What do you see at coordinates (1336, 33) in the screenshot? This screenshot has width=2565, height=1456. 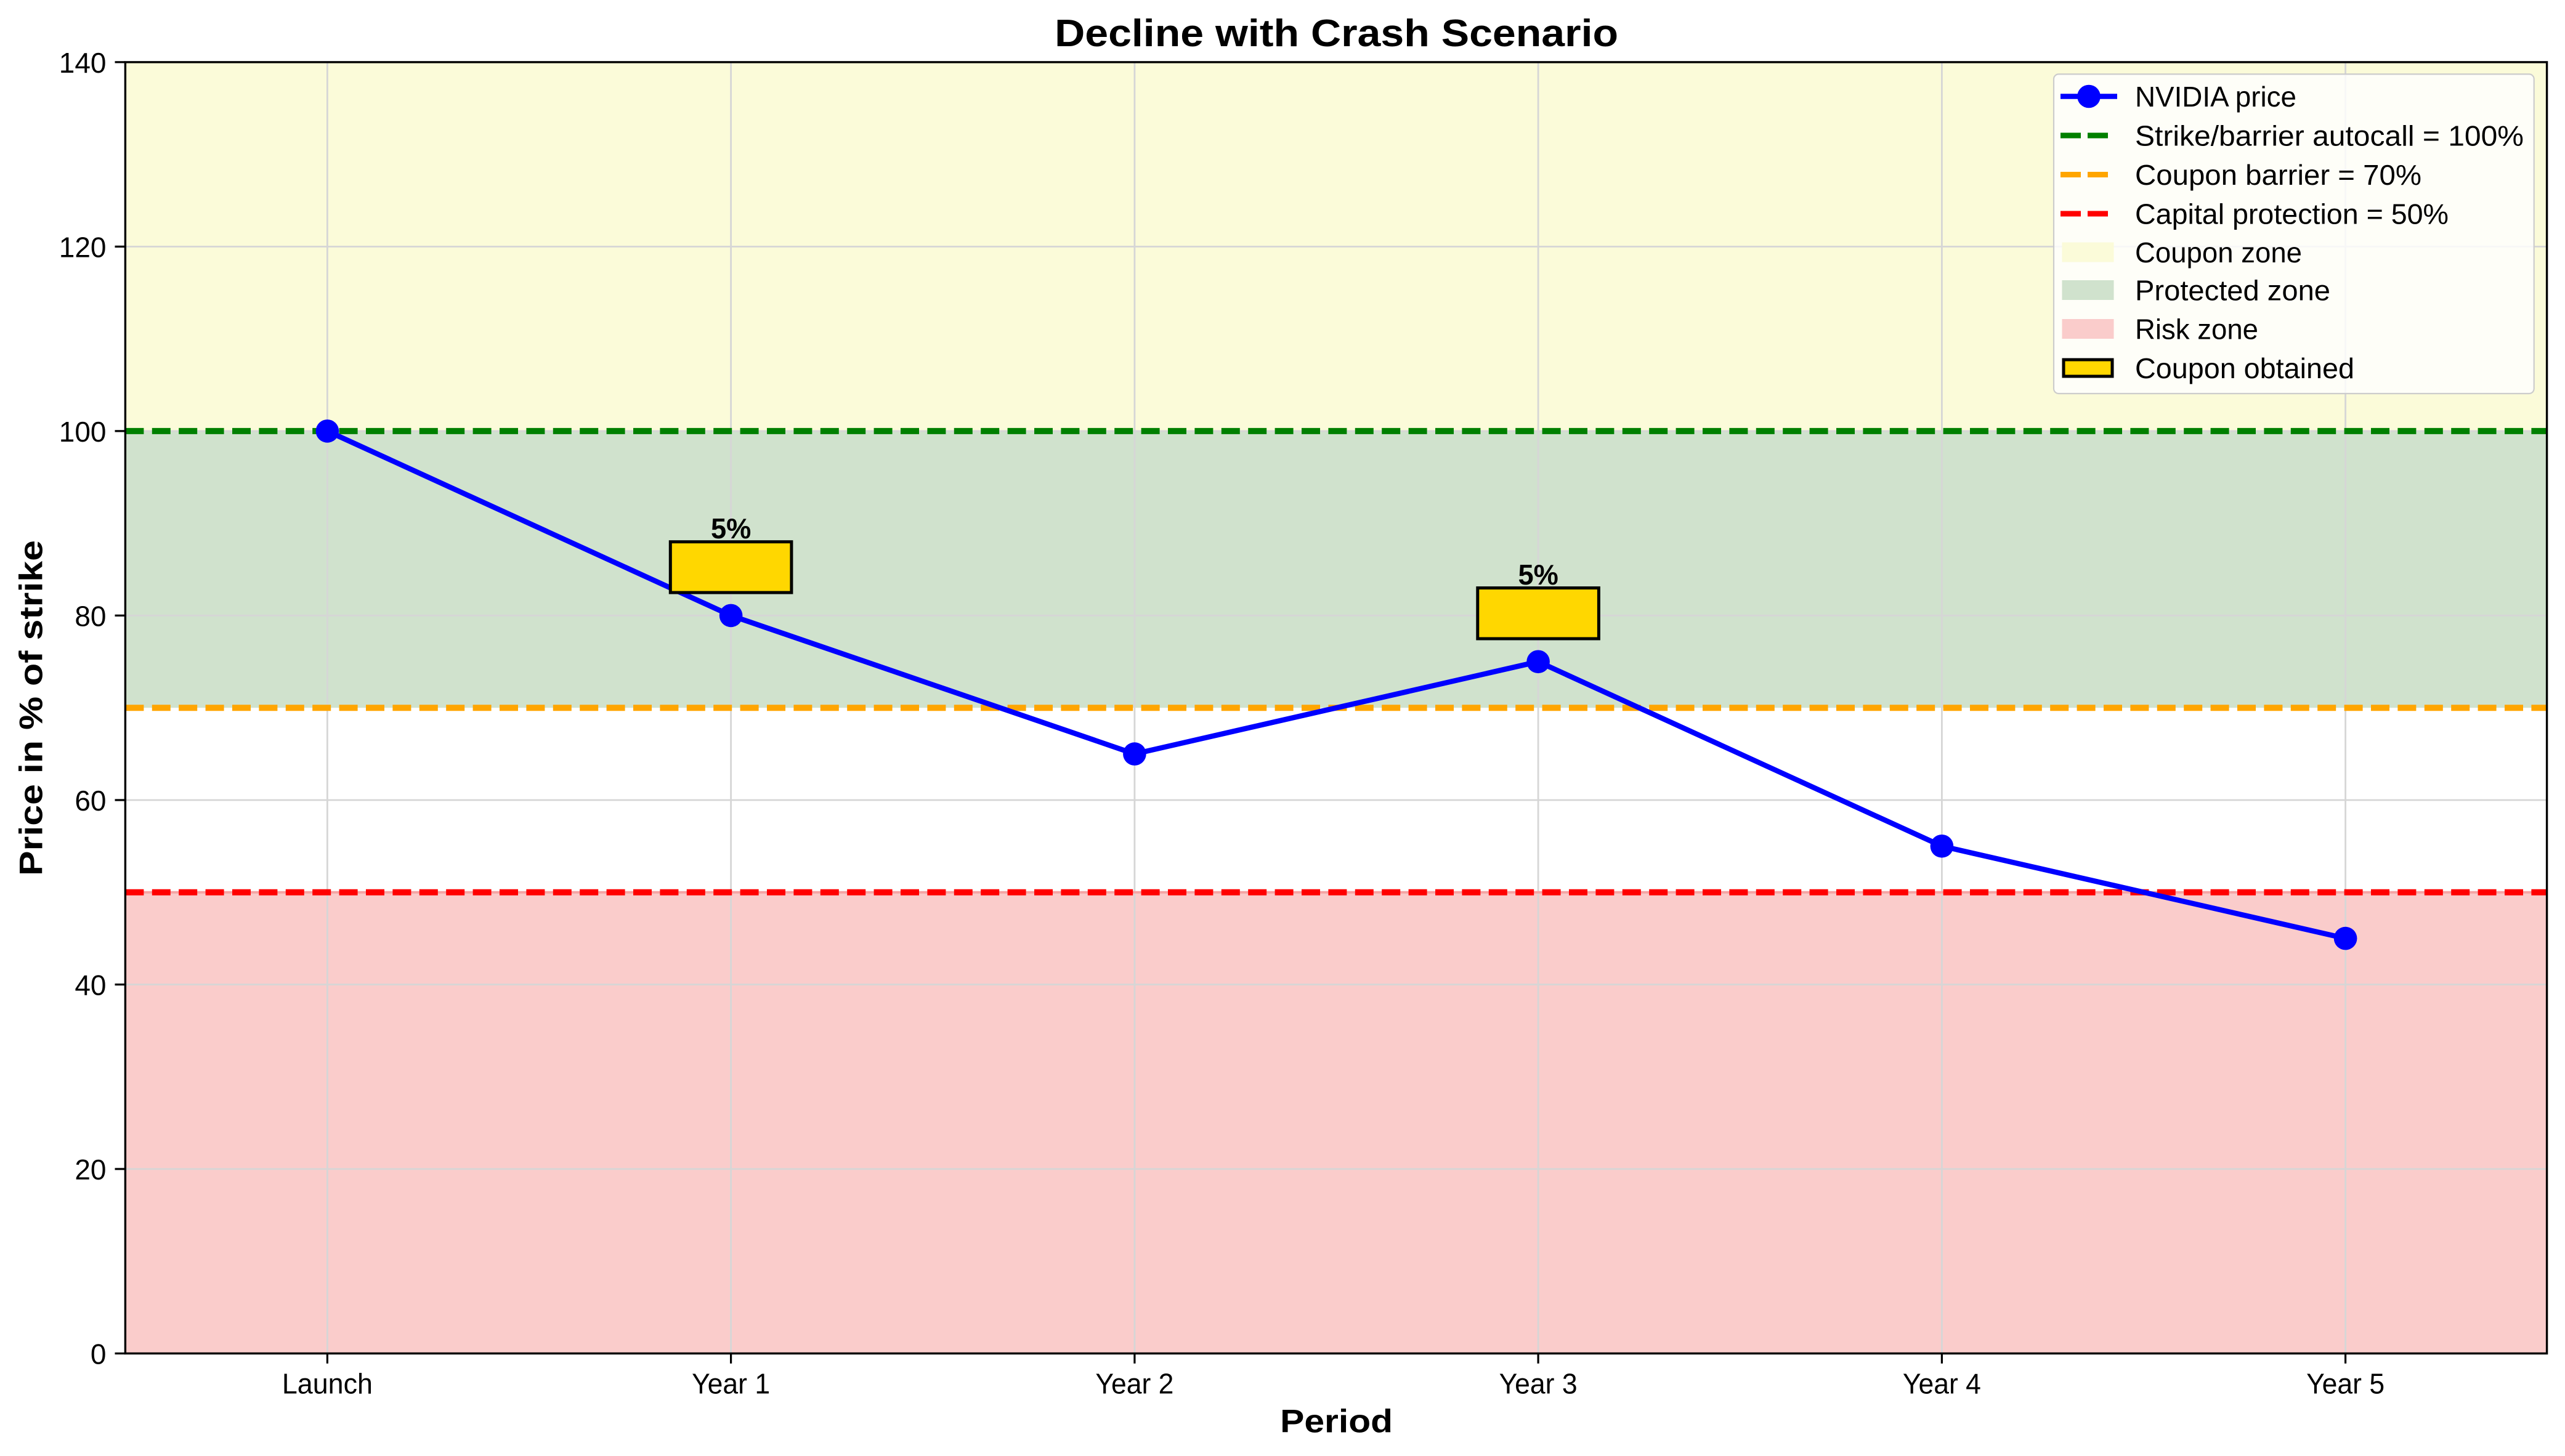 I see `svg-text: Decline with Crash Scenario` at bounding box center [1336, 33].